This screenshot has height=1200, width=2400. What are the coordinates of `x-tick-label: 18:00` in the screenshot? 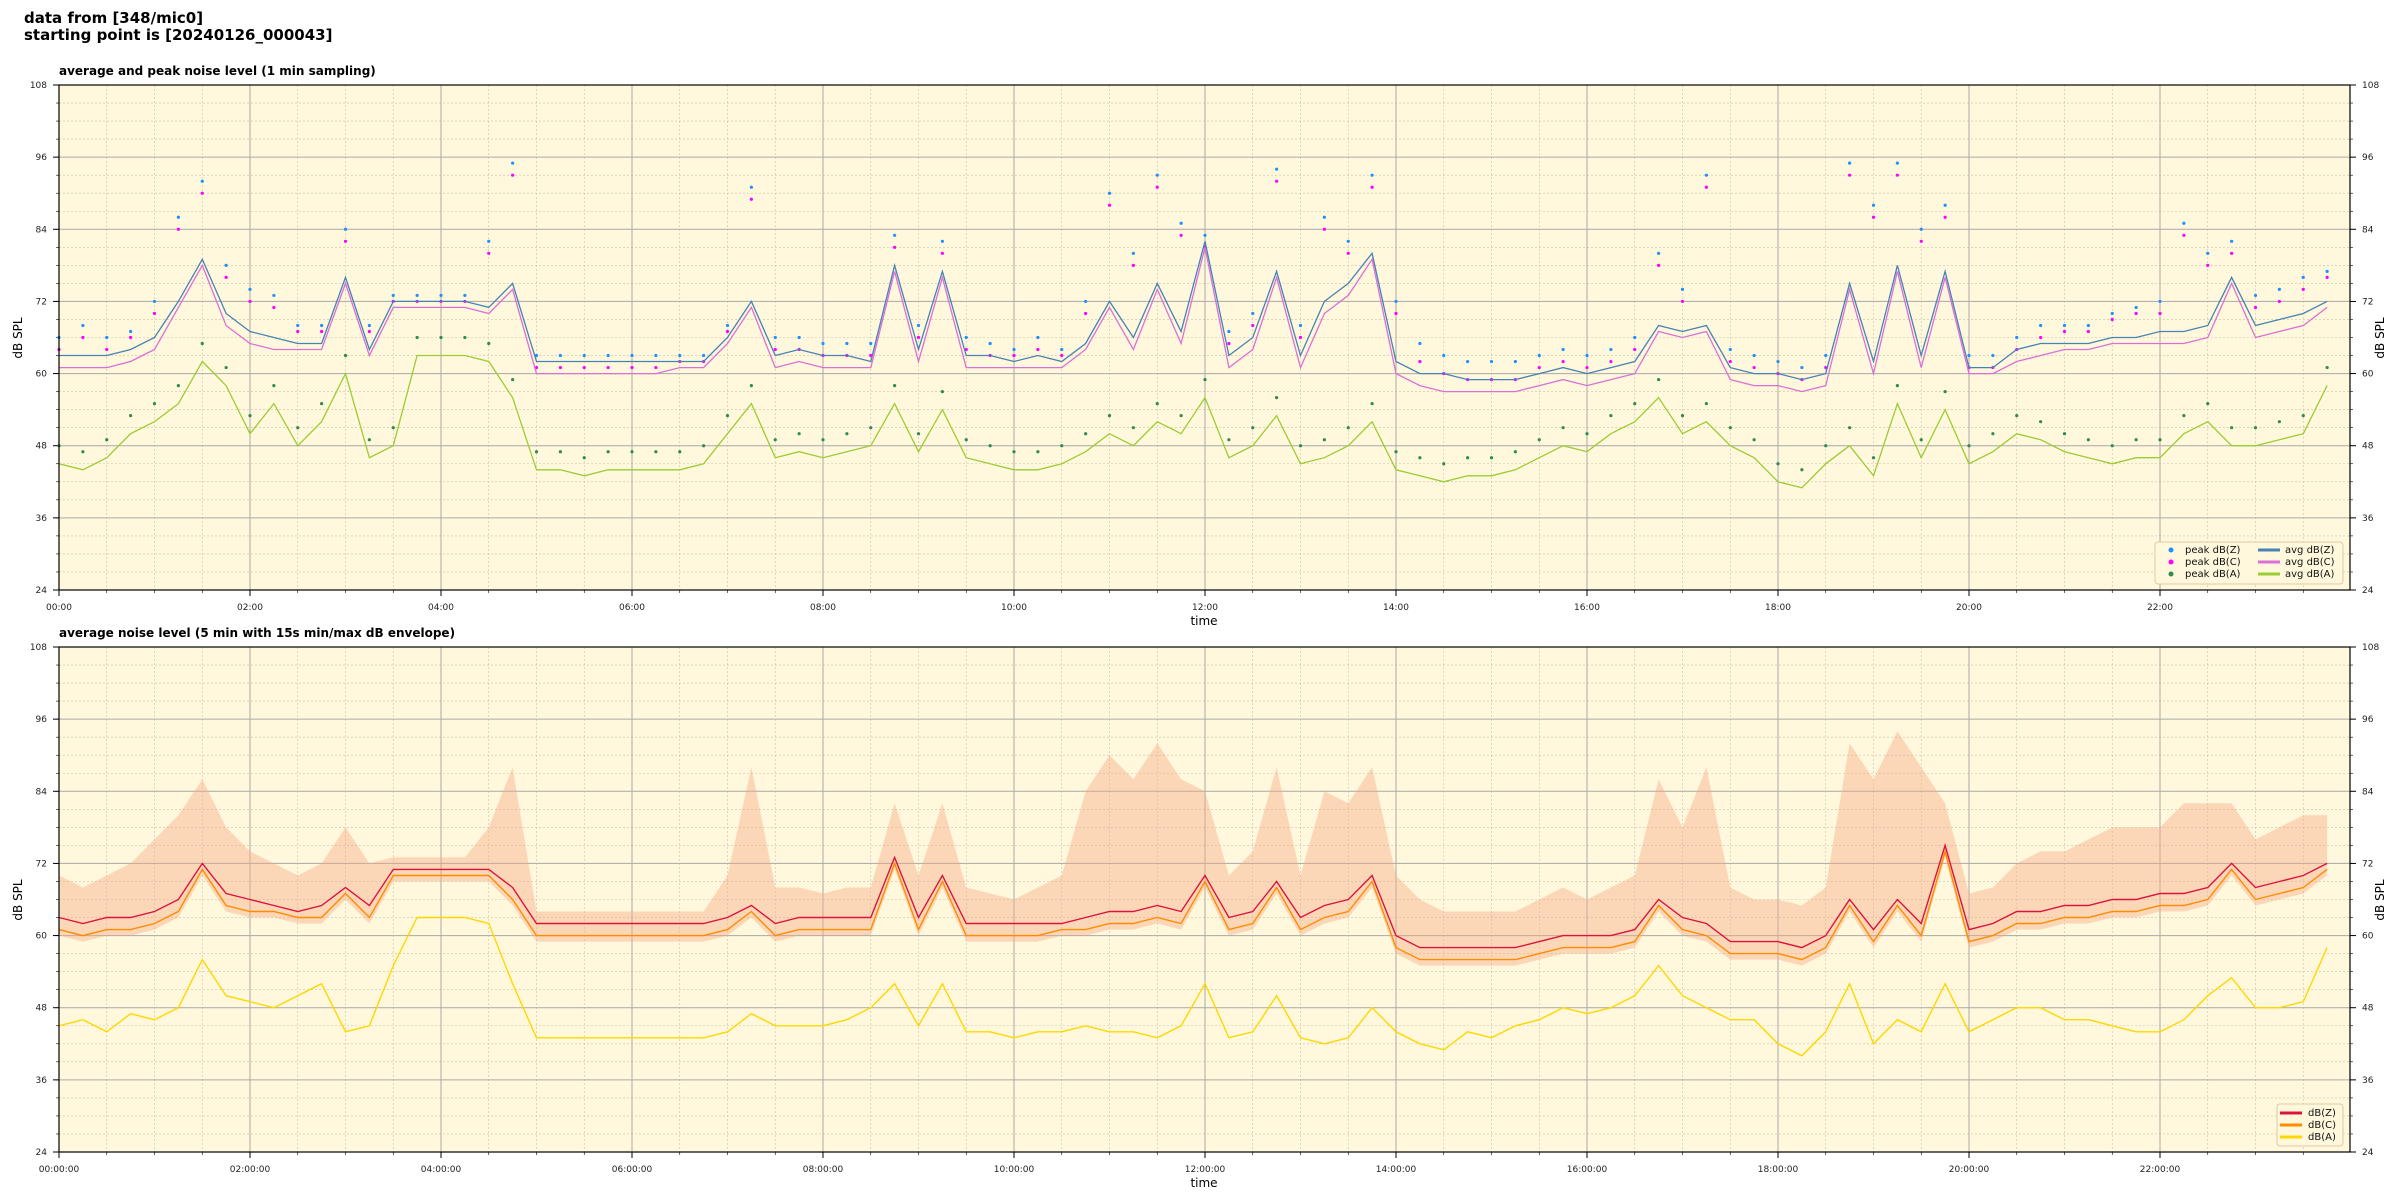 It's located at (1778, 608).